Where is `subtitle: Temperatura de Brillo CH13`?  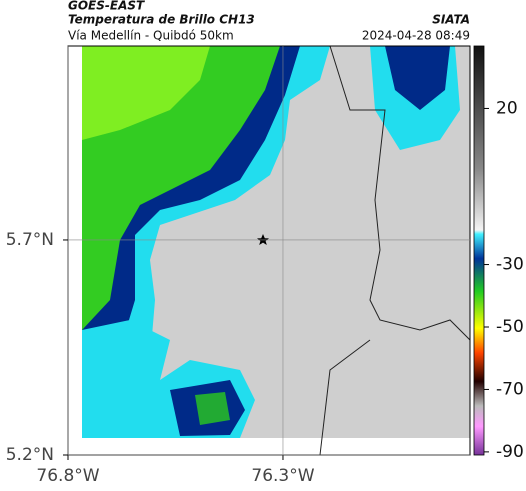 subtitle: Temperatura de Brillo CH13 is located at coordinates (161, 20).